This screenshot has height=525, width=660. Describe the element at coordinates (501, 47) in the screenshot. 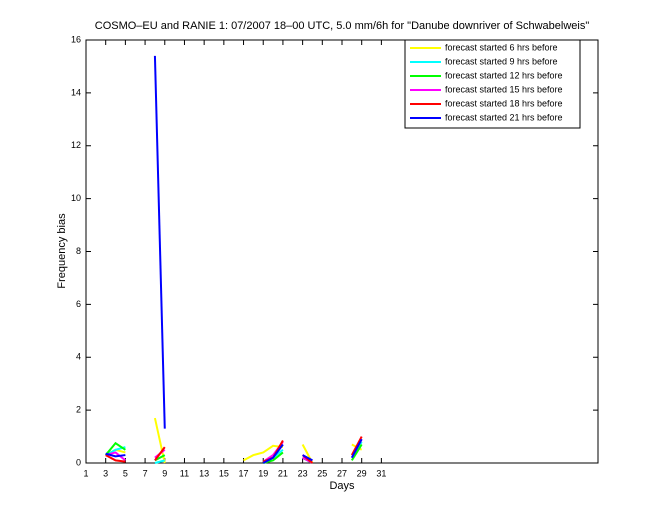

I see `legend-label: forecast started 6 hrs before` at that location.